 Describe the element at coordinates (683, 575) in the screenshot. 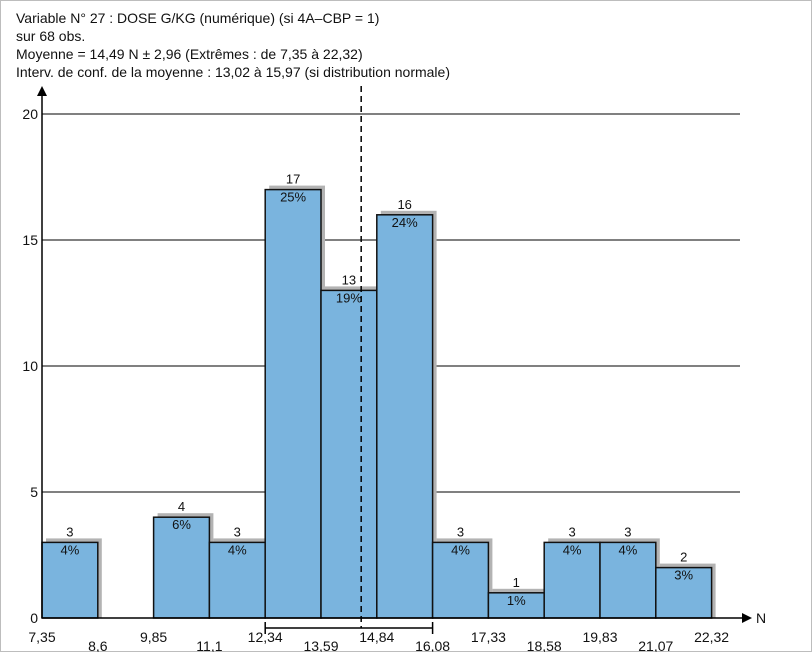

I see `bar-percent-label: 3%` at that location.